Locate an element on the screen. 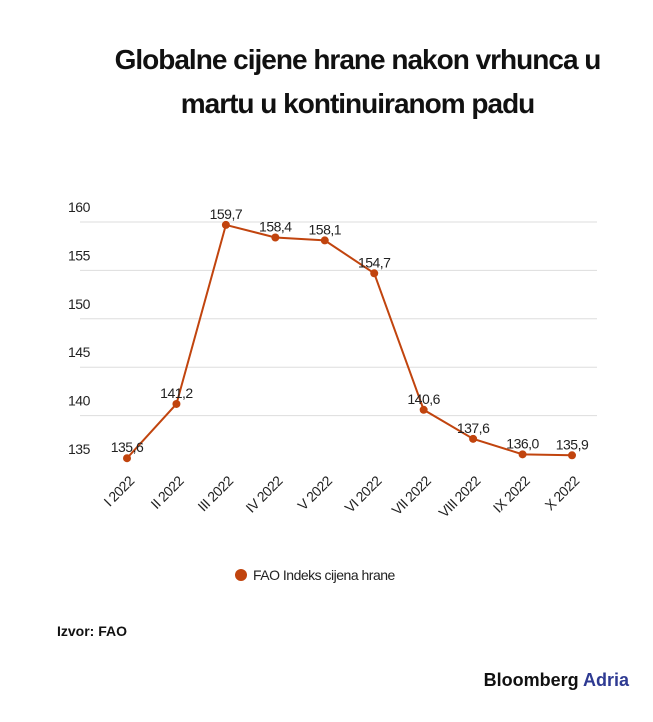  x-tick-label: VIII 2022 is located at coordinates (459, 496).